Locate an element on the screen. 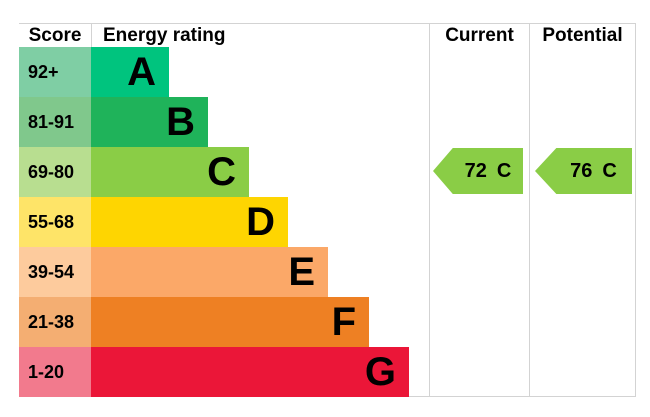  band-row-f: 21-38 F is located at coordinates (327, 322).